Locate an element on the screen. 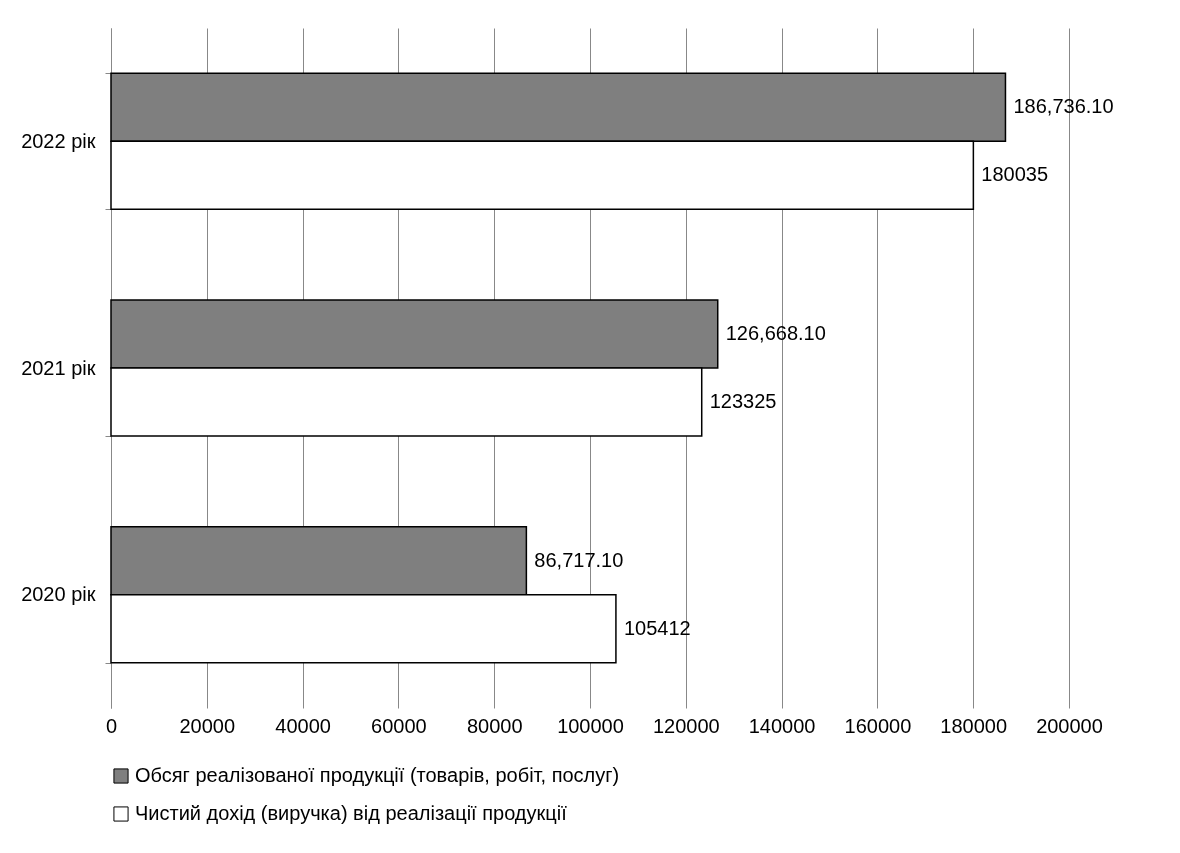 Image resolution: width=1180 pixels, height=853 pixels. data-label: 86,717.10 is located at coordinates (579, 559).